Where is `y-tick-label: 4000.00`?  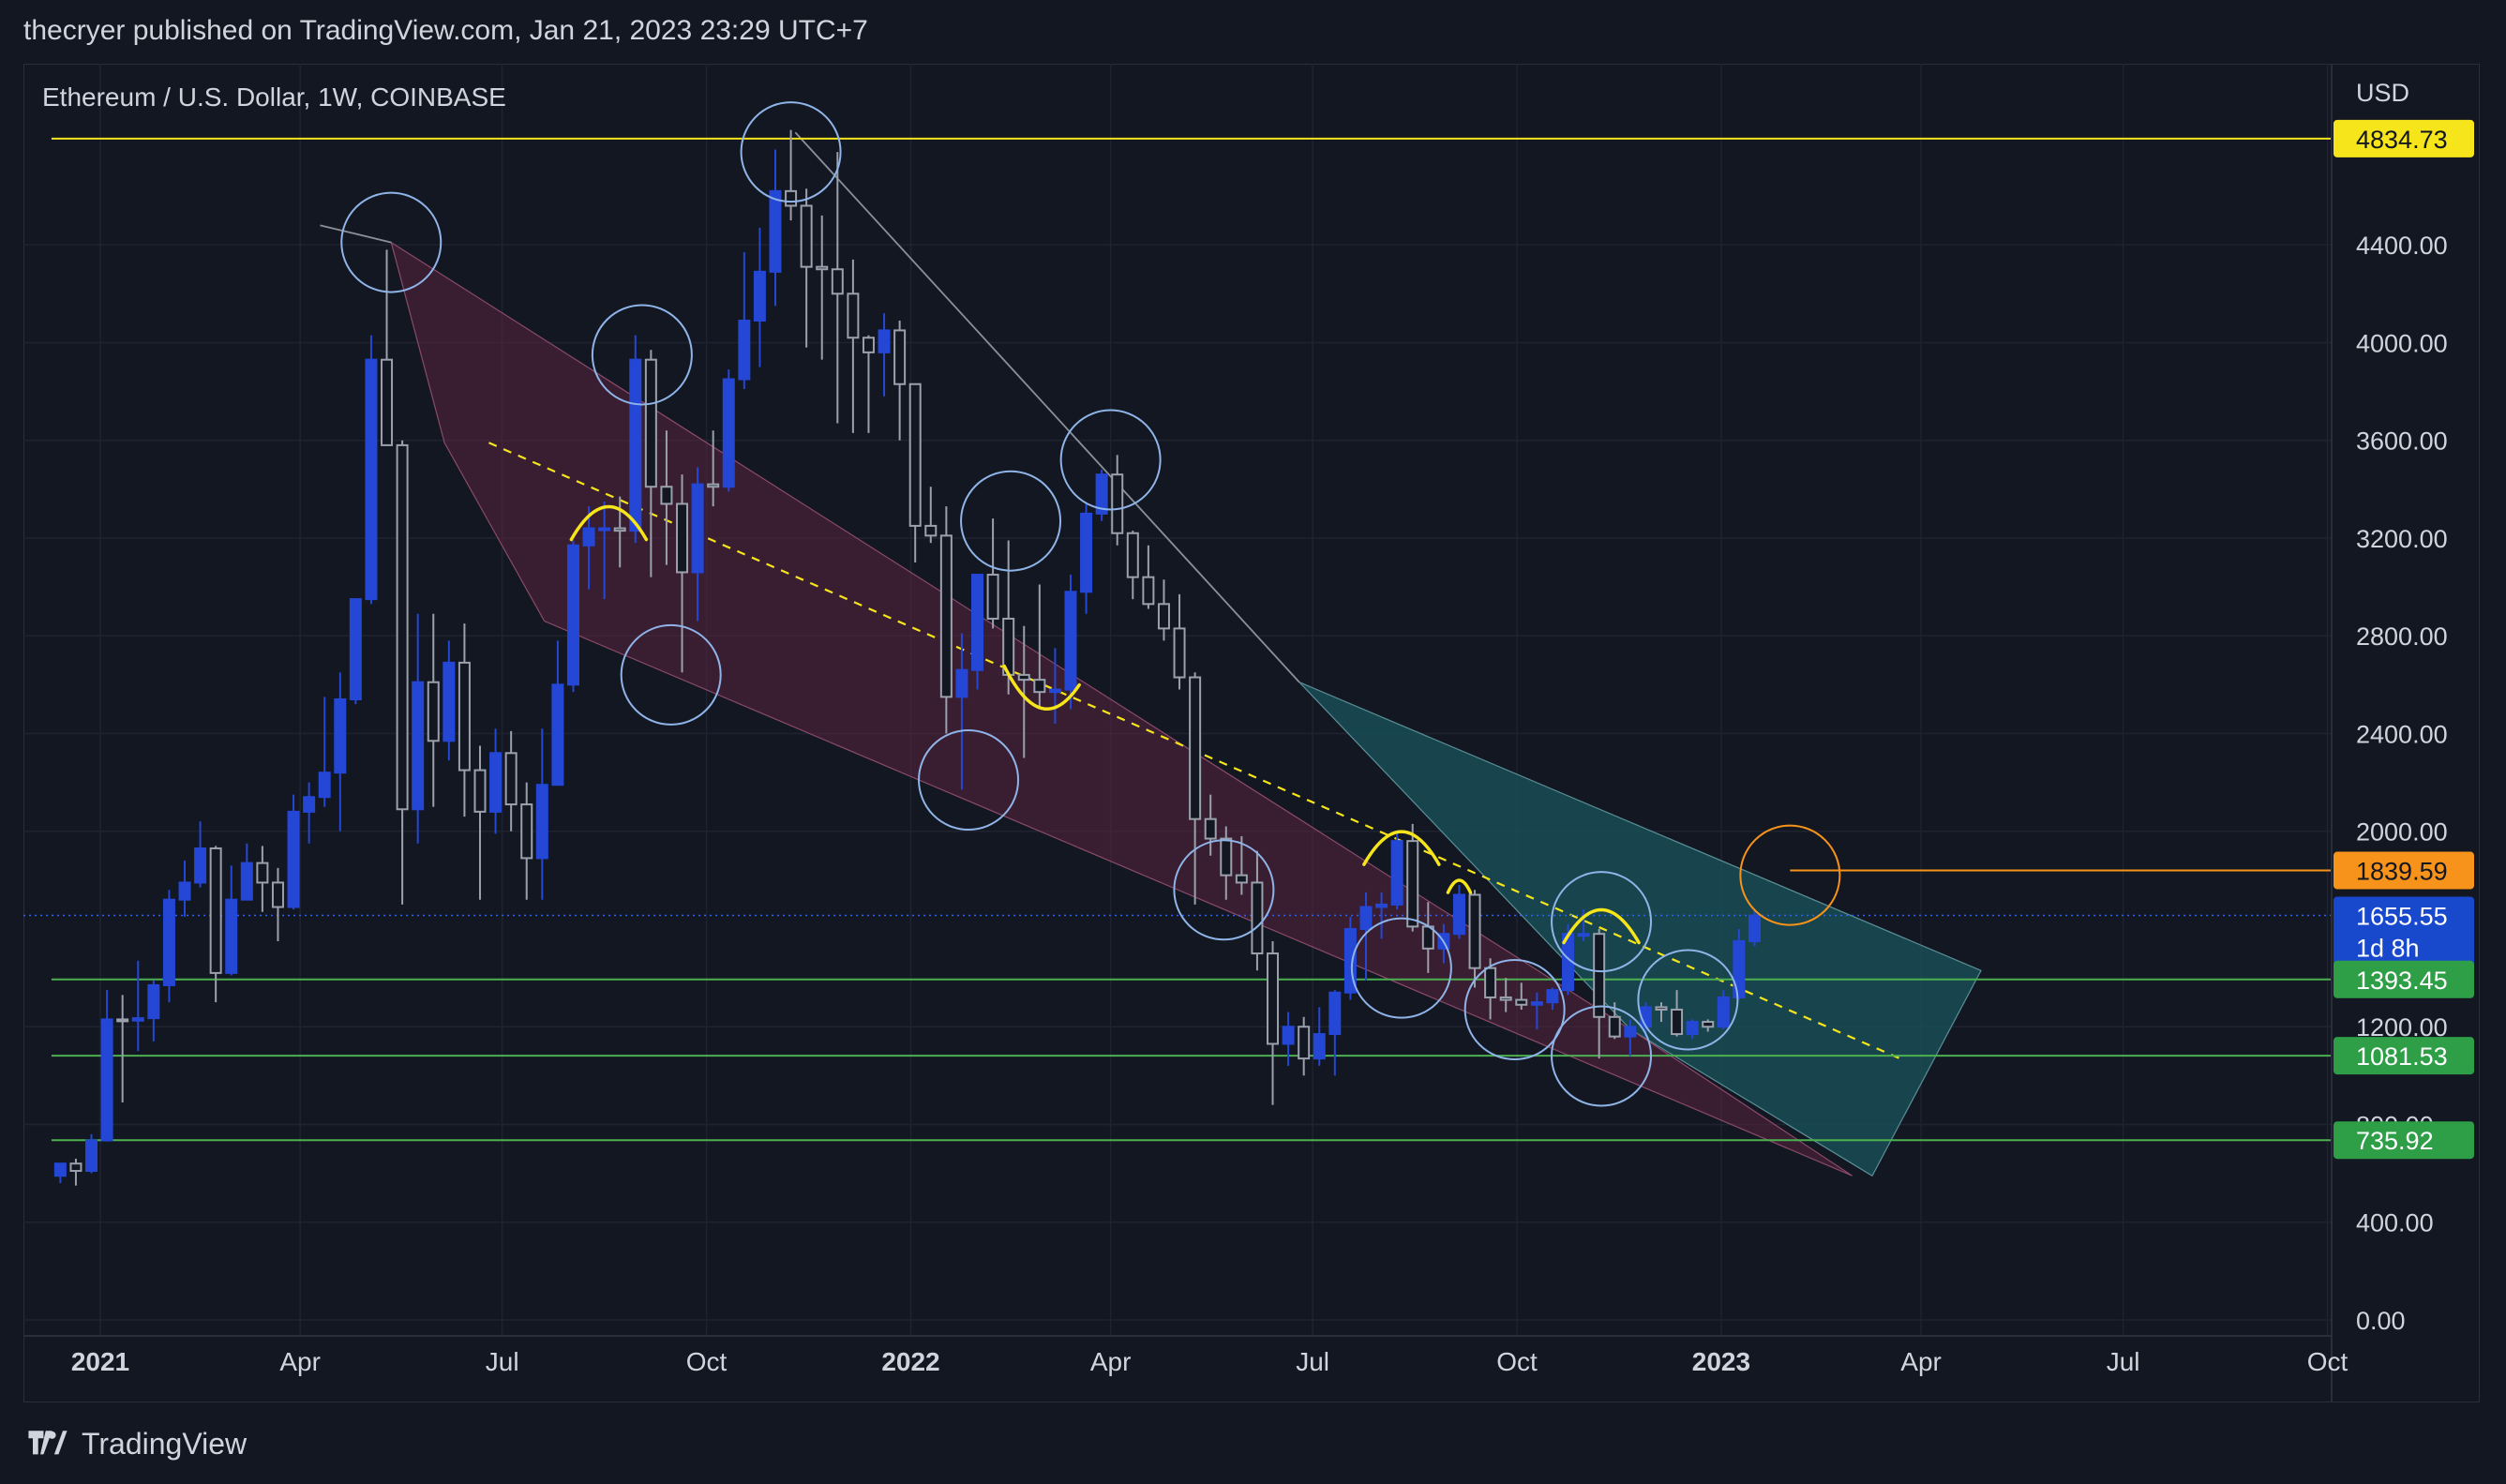 y-tick-label: 4000.00 is located at coordinates (2402, 343).